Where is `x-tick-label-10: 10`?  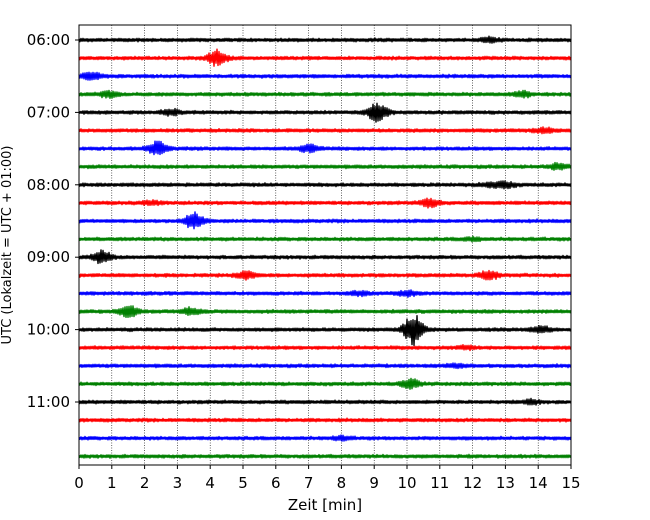
x-tick-label-10: 10 is located at coordinates (406, 483).